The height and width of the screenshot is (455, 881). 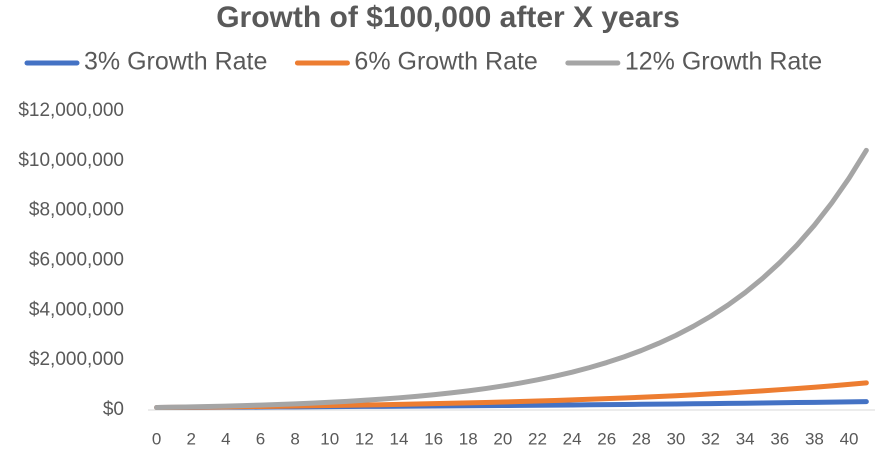 I want to click on x-tick-label: 20, so click(x=502, y=438).